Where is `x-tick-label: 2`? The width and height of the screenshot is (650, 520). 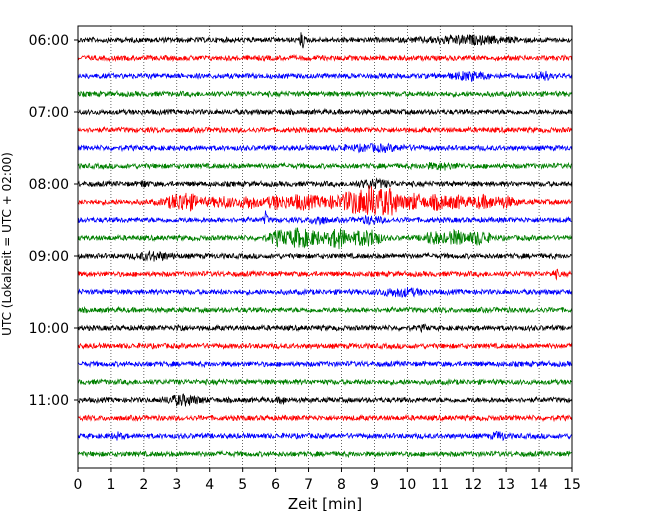
x-tick-label: 2 is located at coordinates (143, 485).